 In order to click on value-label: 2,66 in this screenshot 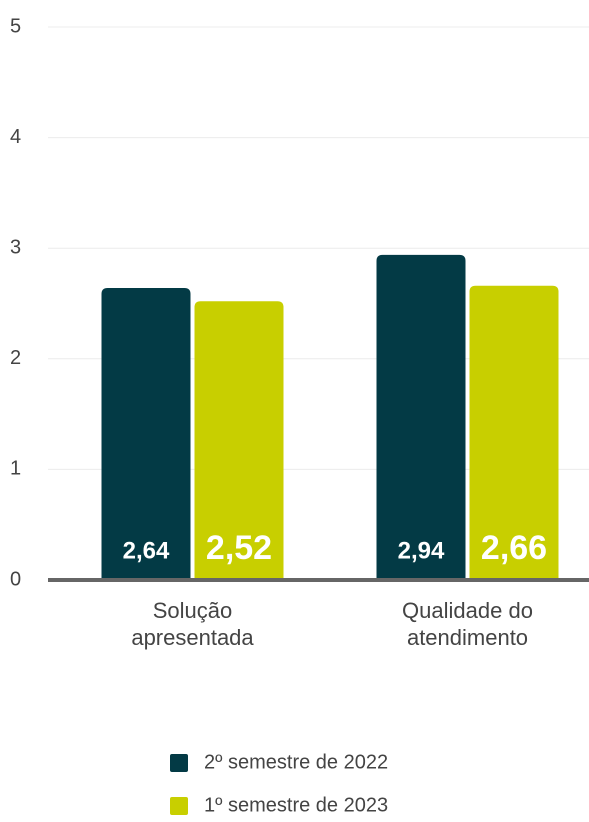, I will do `click(514, 548)`.